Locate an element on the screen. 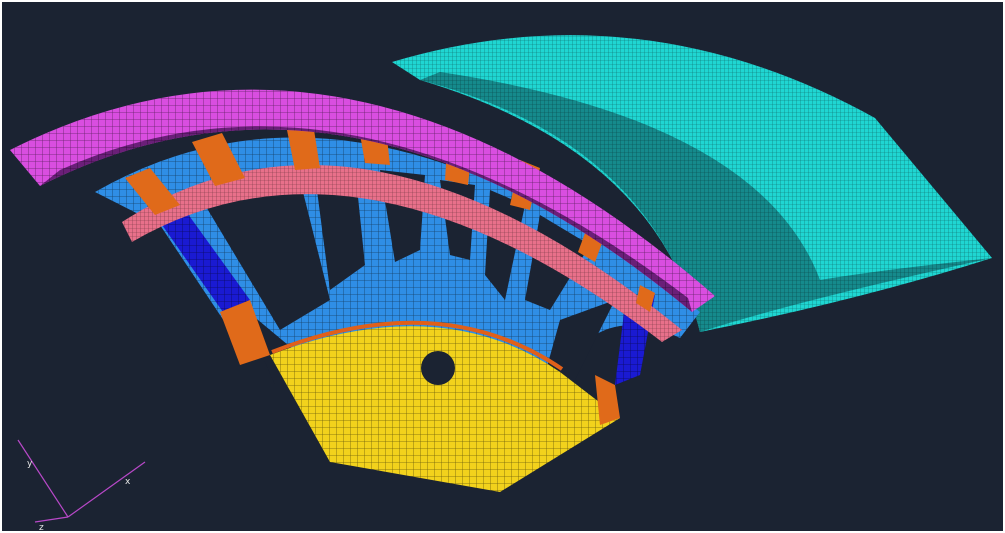 Image resolution: width=1005 pixels, height=533 pixels. y-axis is located at coordinates (43, 478).